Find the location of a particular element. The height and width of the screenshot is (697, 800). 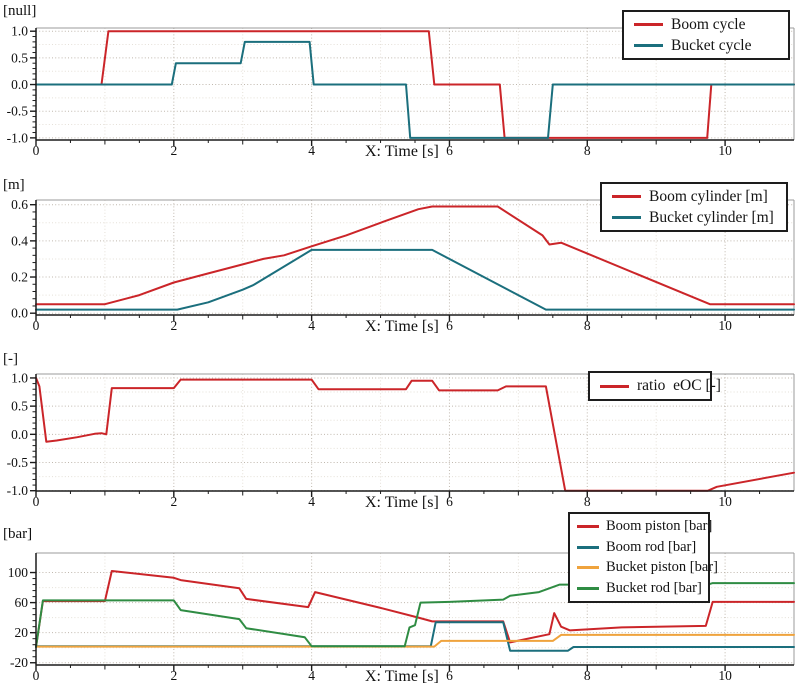

legend-cycles: Boom cycle Bucket cycle is located at coordinates (706, 35).